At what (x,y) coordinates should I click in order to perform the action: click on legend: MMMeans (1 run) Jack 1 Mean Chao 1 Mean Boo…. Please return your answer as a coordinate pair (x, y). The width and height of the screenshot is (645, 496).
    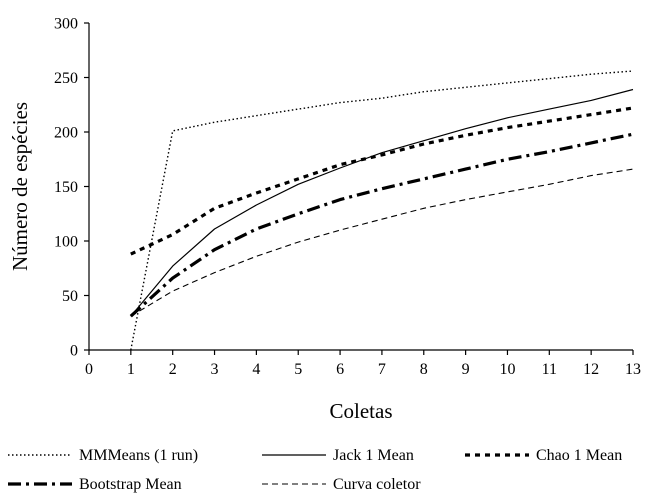
    Looking at the image, I should click on (315, 470).